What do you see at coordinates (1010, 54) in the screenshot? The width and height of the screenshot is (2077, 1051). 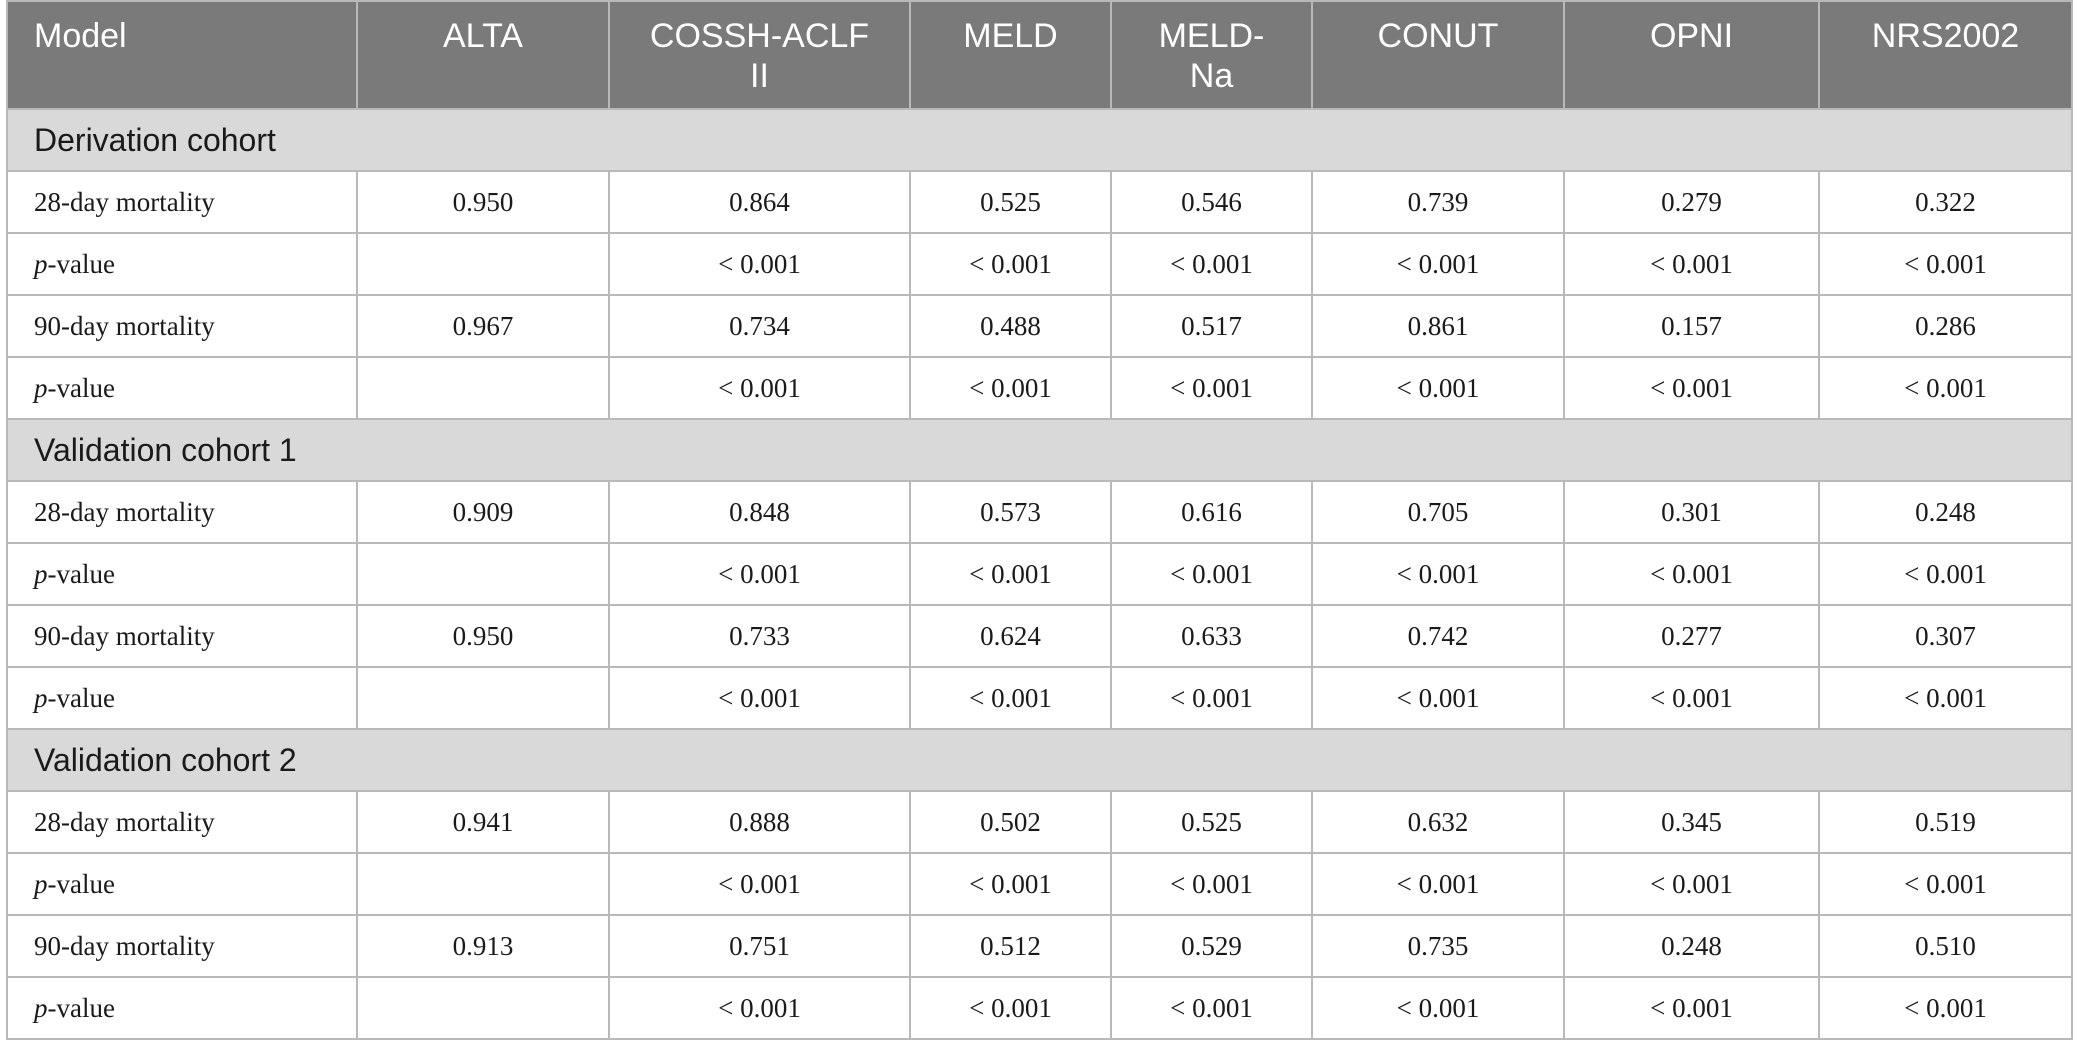 I see `header-meld: MELD` at bounding box center [1010, 54].